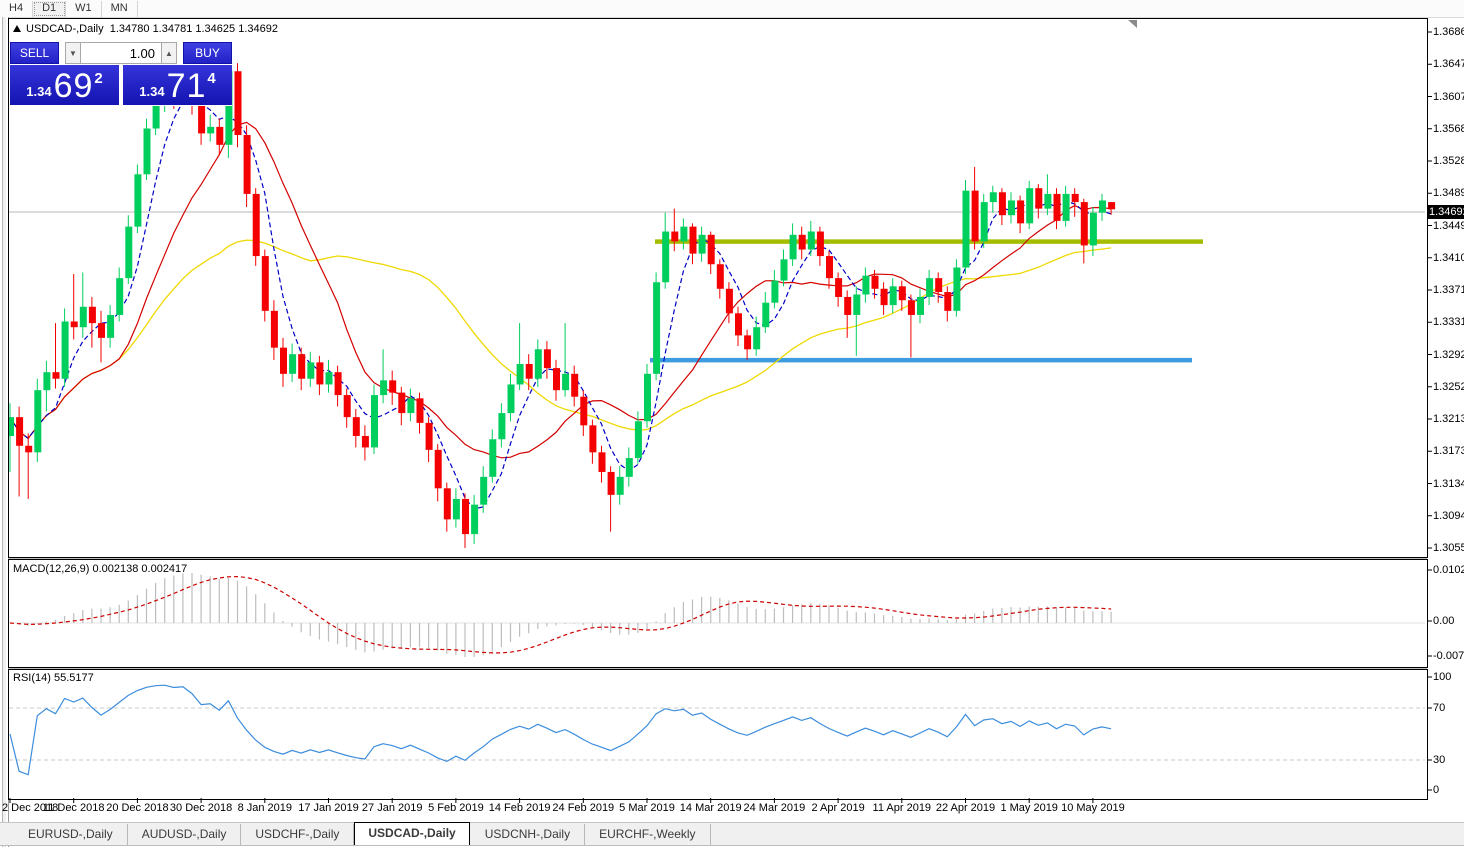 The image size is (1464, 847). I want to click on one-click-trading-widget: SELL ▼ 1.00 ▲ BUY 1.34 69 2 1.34 71 4, so click(121, 73).